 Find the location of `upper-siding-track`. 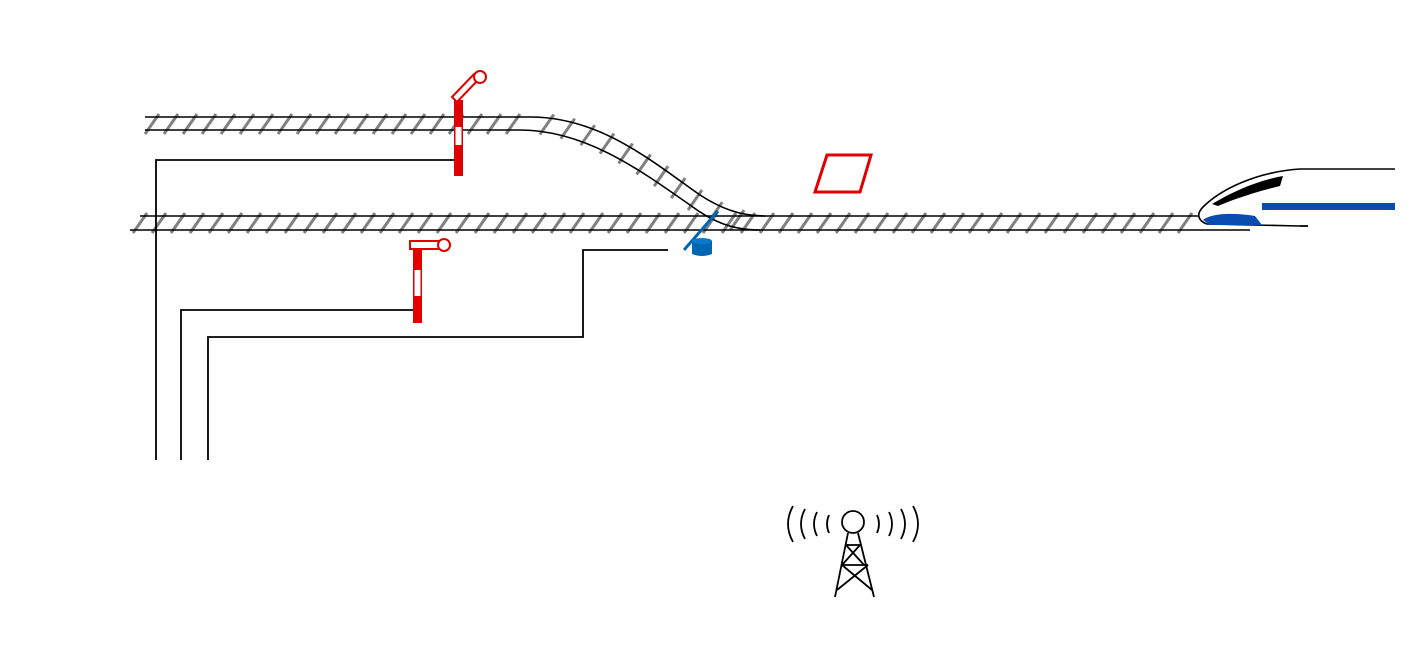

upper-siding-track is located at coordinates (455, 173).